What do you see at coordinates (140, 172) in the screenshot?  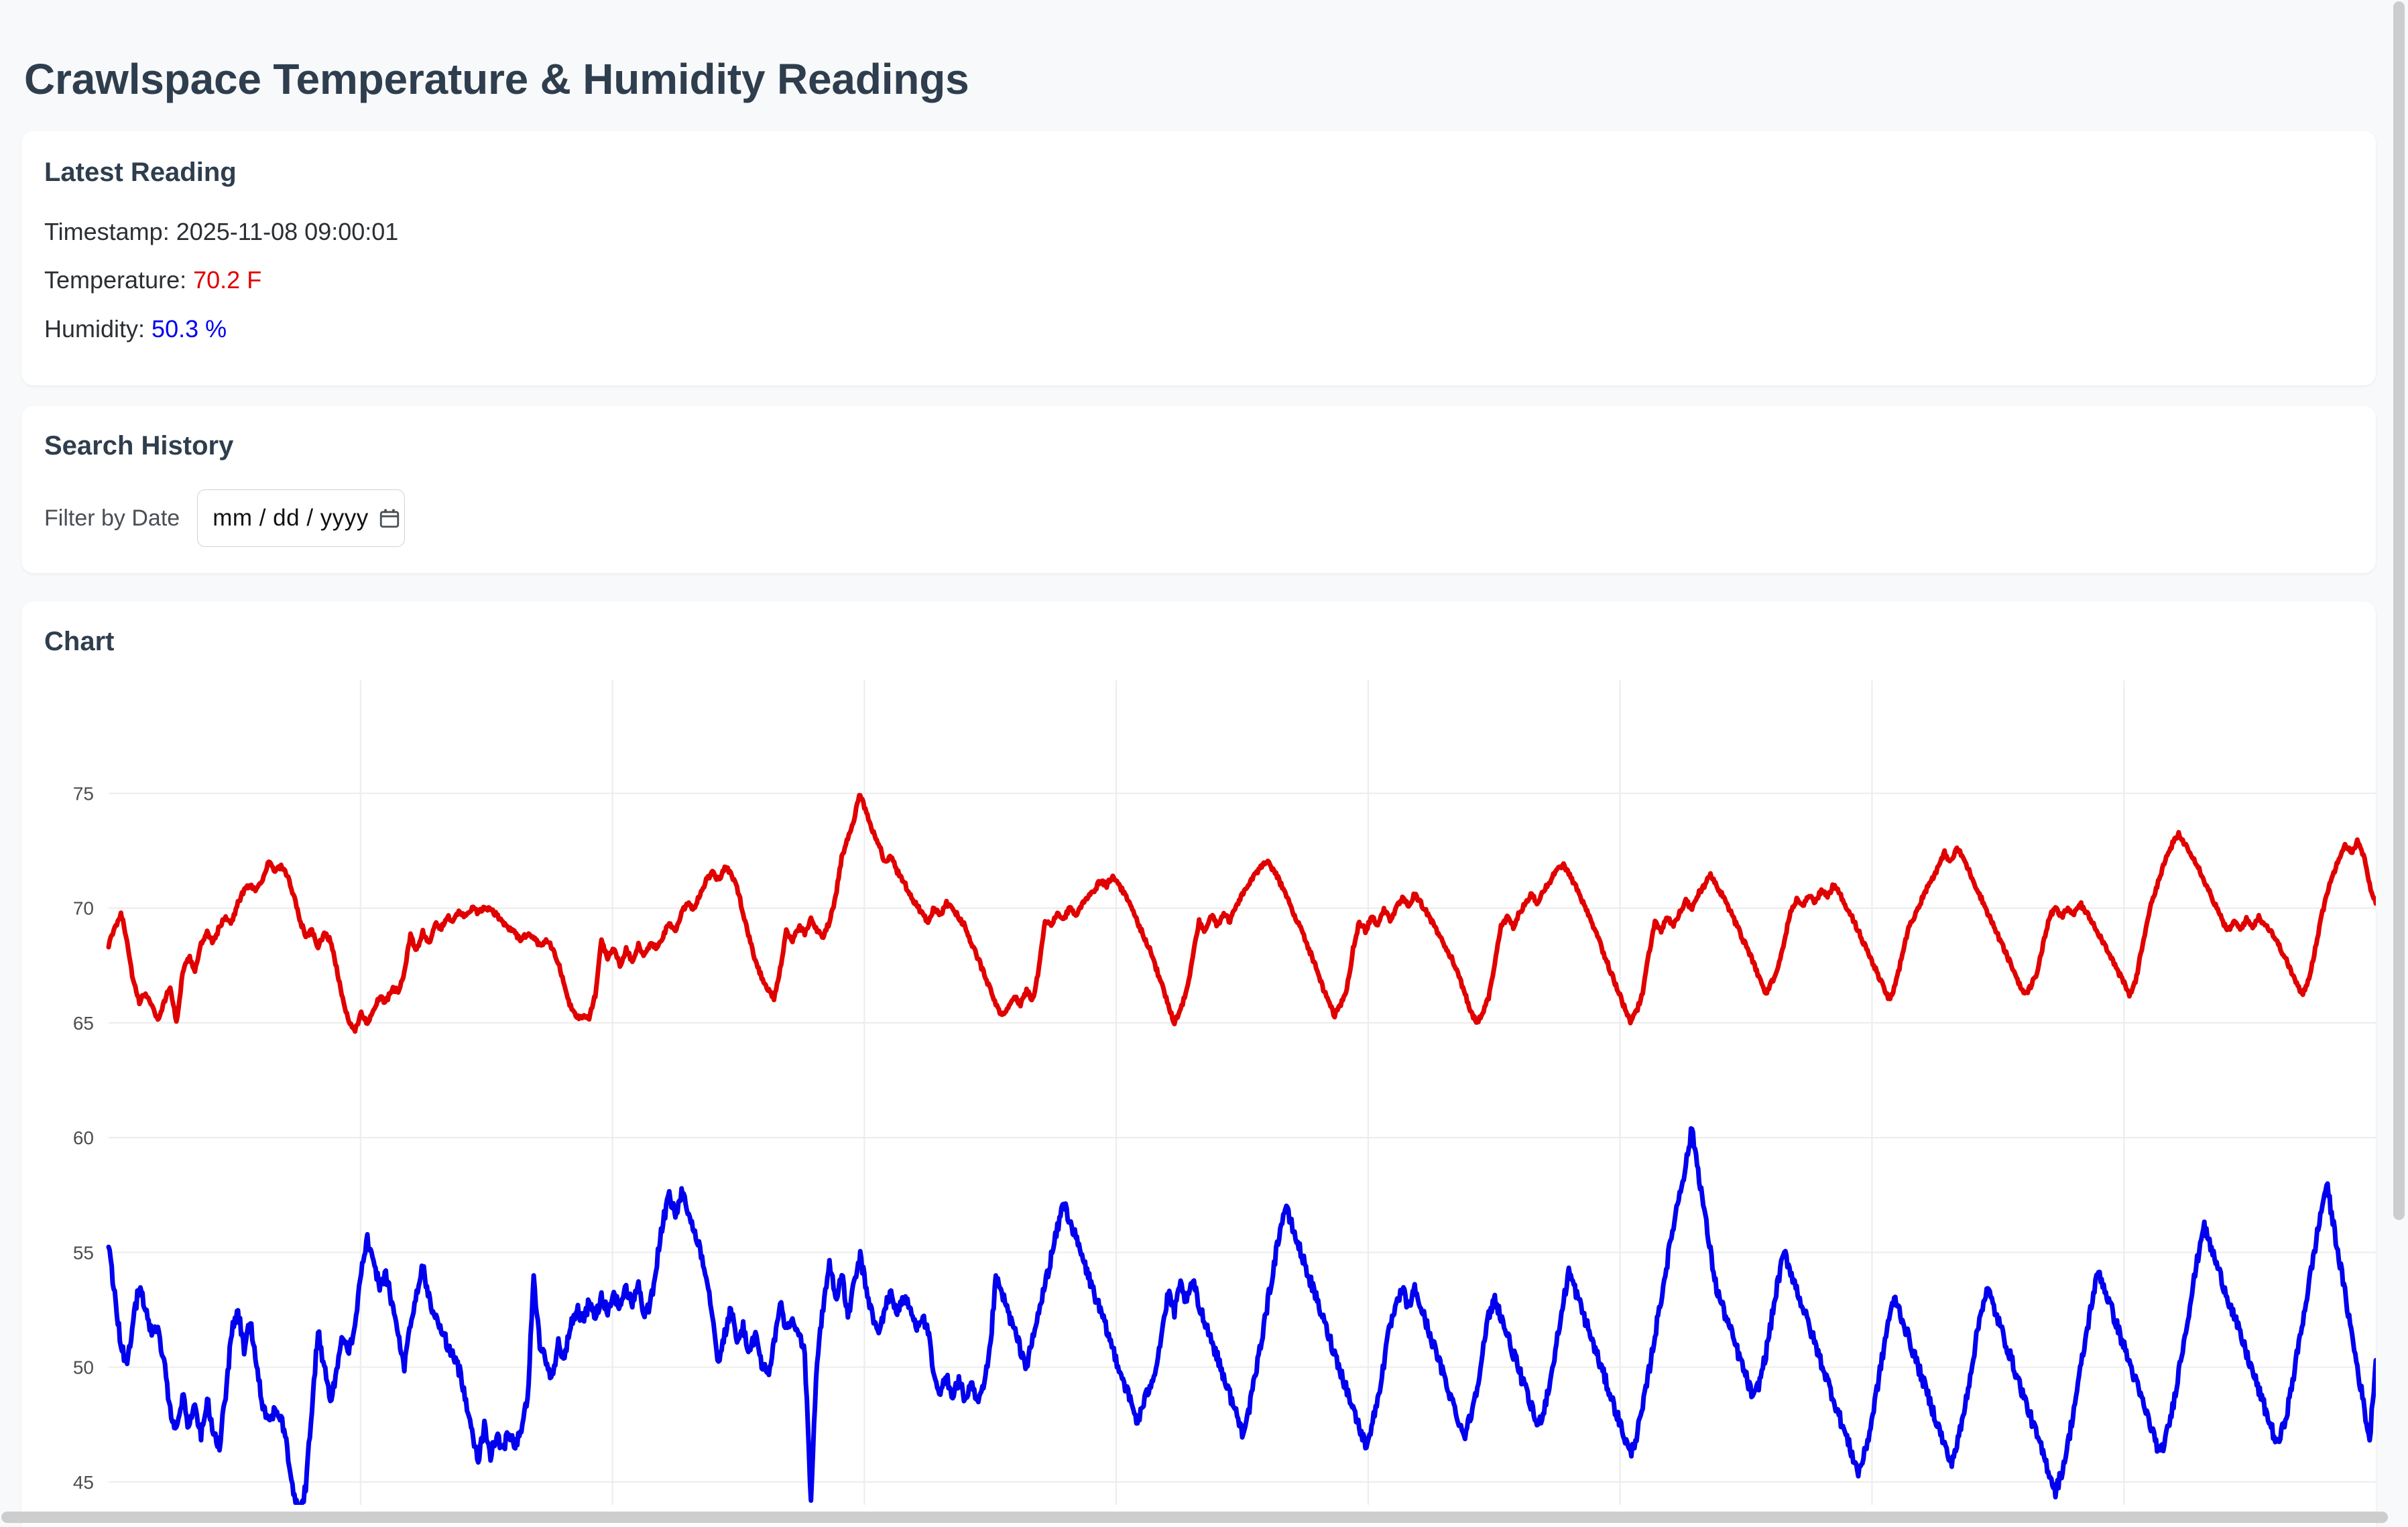 I see `latest-reading-heading: Latest Reading` at bounding box center [140, 172].